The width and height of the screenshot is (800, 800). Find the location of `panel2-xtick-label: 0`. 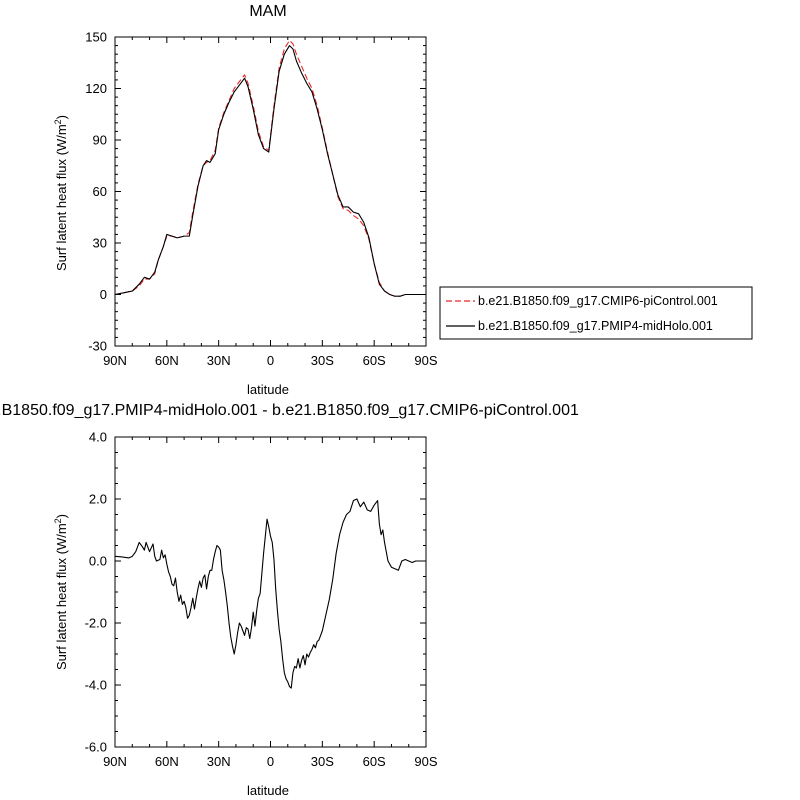

panel2-xtick-label: 0 is located at coordinates (270, 761).